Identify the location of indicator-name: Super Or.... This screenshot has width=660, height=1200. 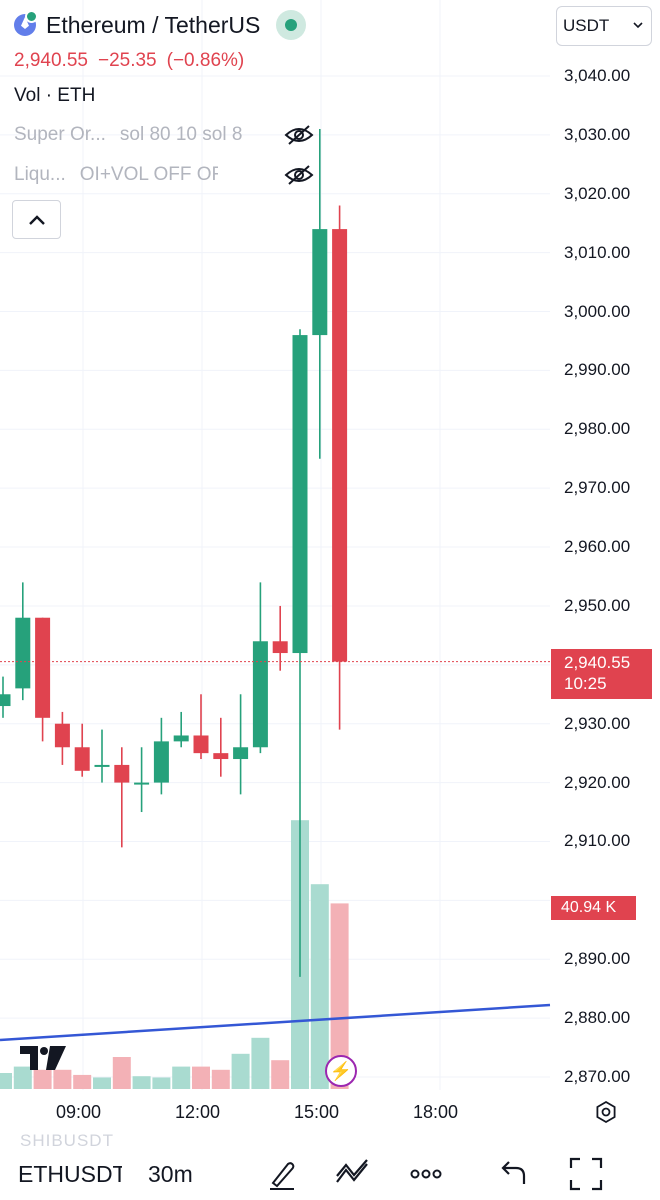
(60, 134).